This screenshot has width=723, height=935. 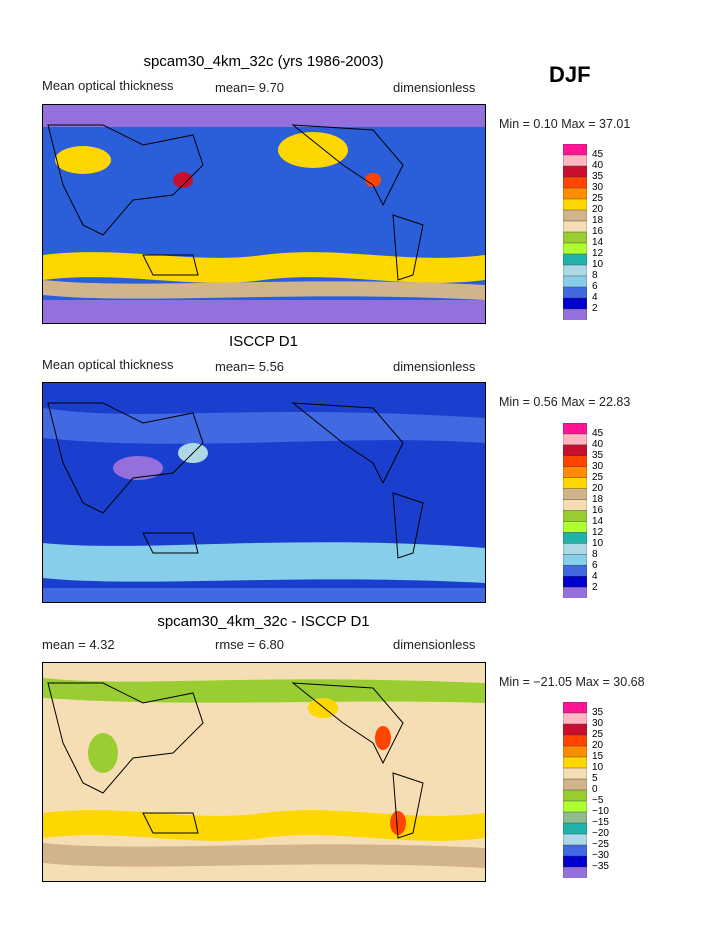 I want to click on south-america-max, so click(x=398, y=823).